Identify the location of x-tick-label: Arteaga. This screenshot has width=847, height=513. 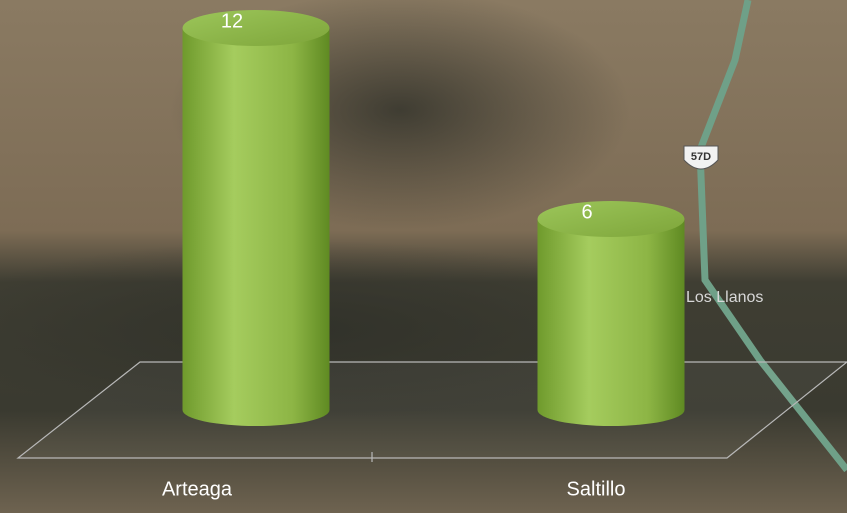
(197, 489).